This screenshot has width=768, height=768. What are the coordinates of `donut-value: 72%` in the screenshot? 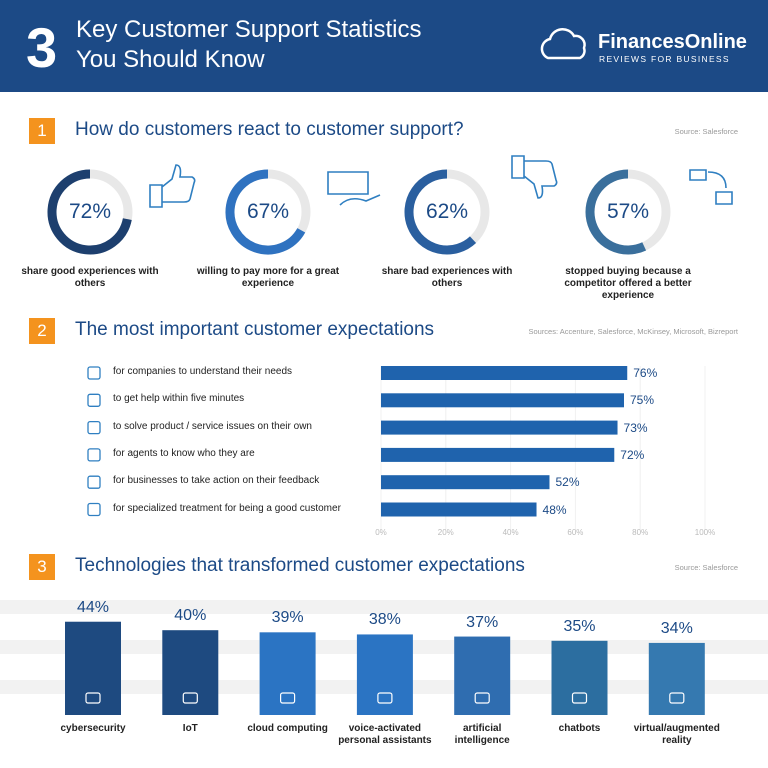 It's located at (90, 211).